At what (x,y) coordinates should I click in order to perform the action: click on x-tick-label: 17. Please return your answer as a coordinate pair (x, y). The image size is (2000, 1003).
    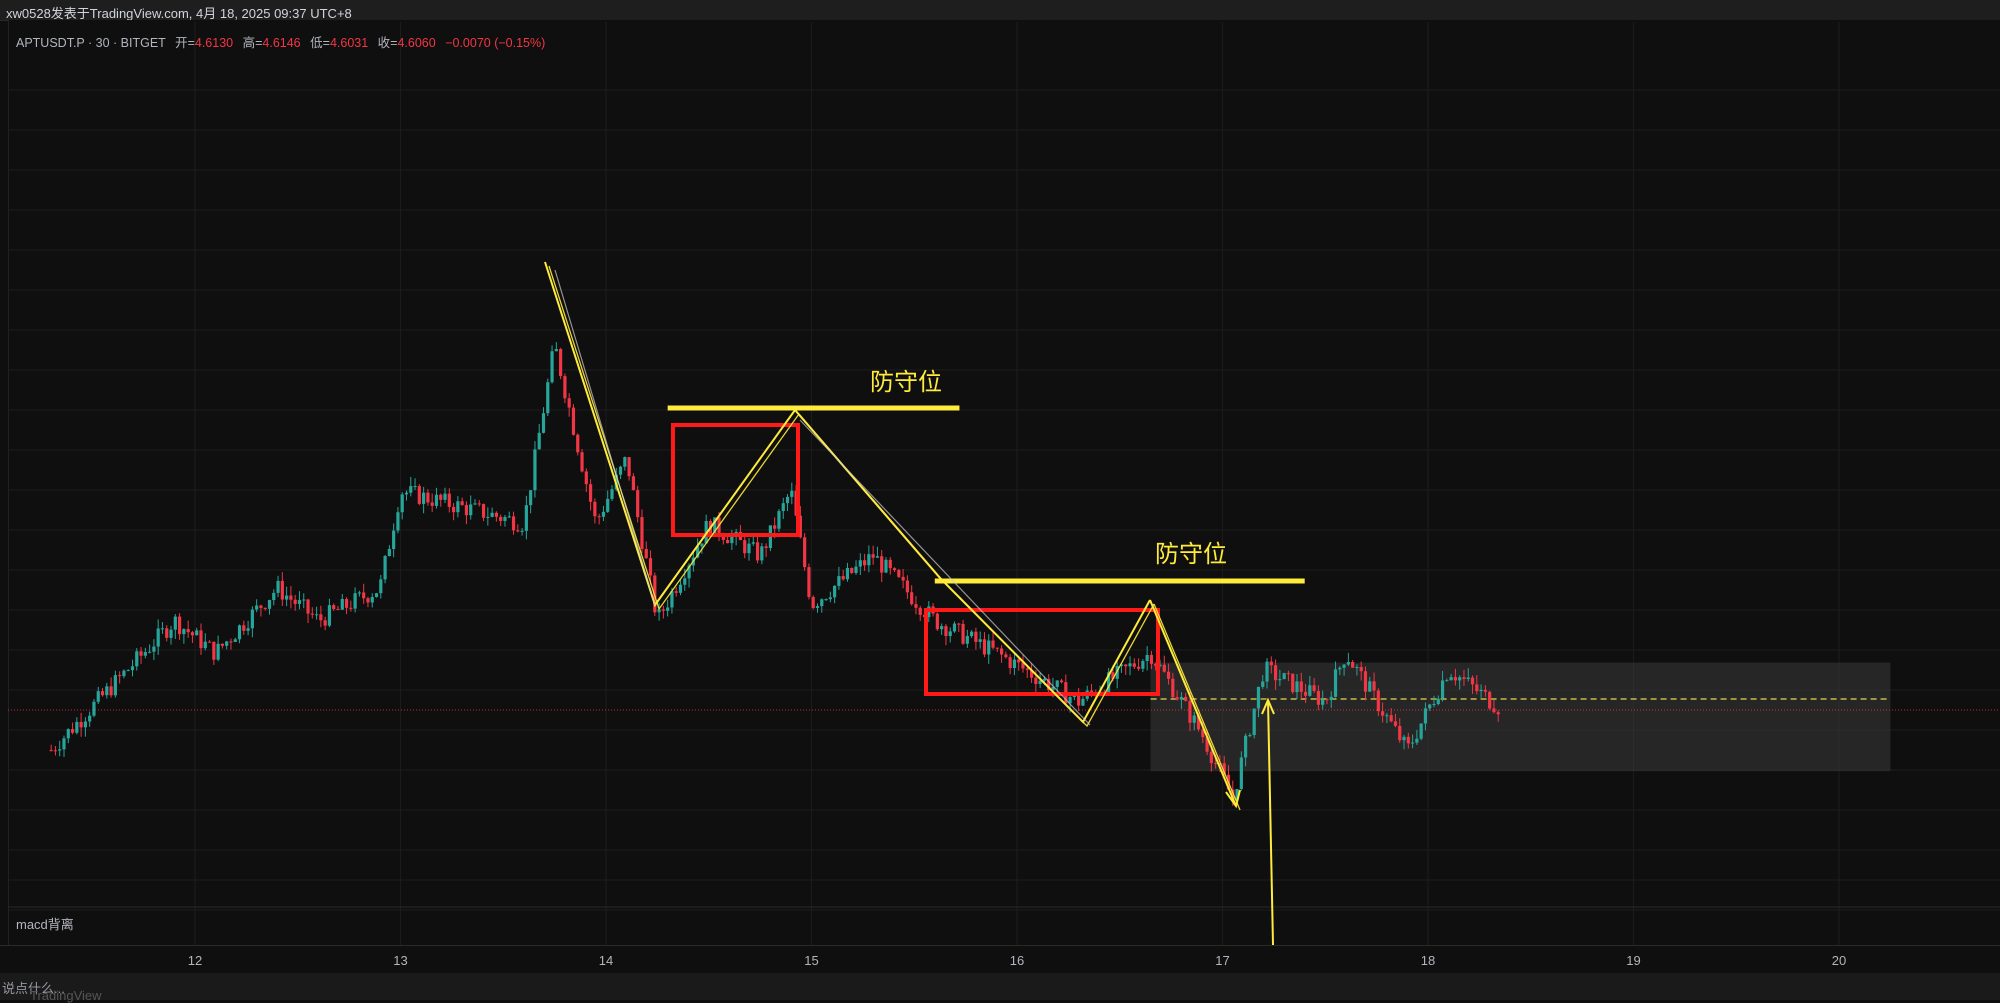
    Looking at the image, I should click on (1222, 960).